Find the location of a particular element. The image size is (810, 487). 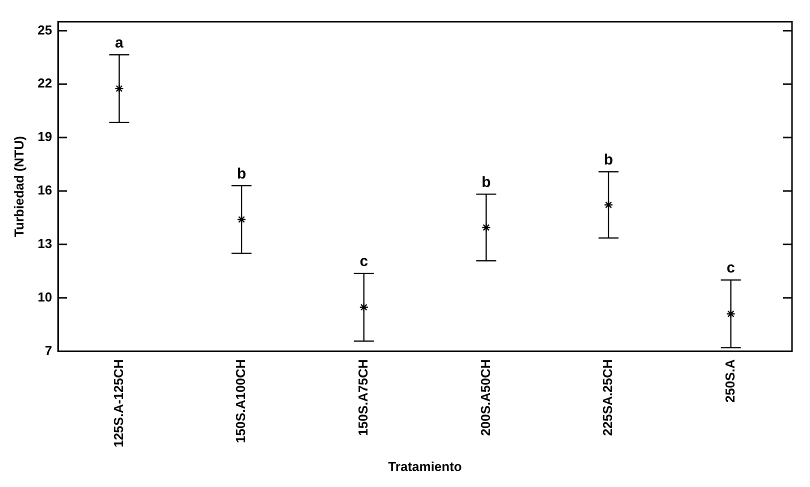

y-tick-label: 19 is located at coordinates (45, 136).